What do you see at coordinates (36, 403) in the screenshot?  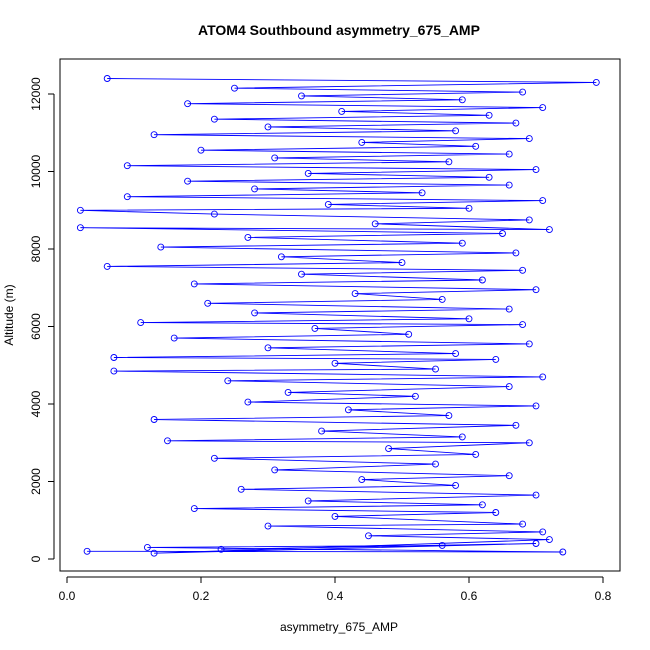 I see `y-tick-label: 4000` at bounding box center [36, 403].